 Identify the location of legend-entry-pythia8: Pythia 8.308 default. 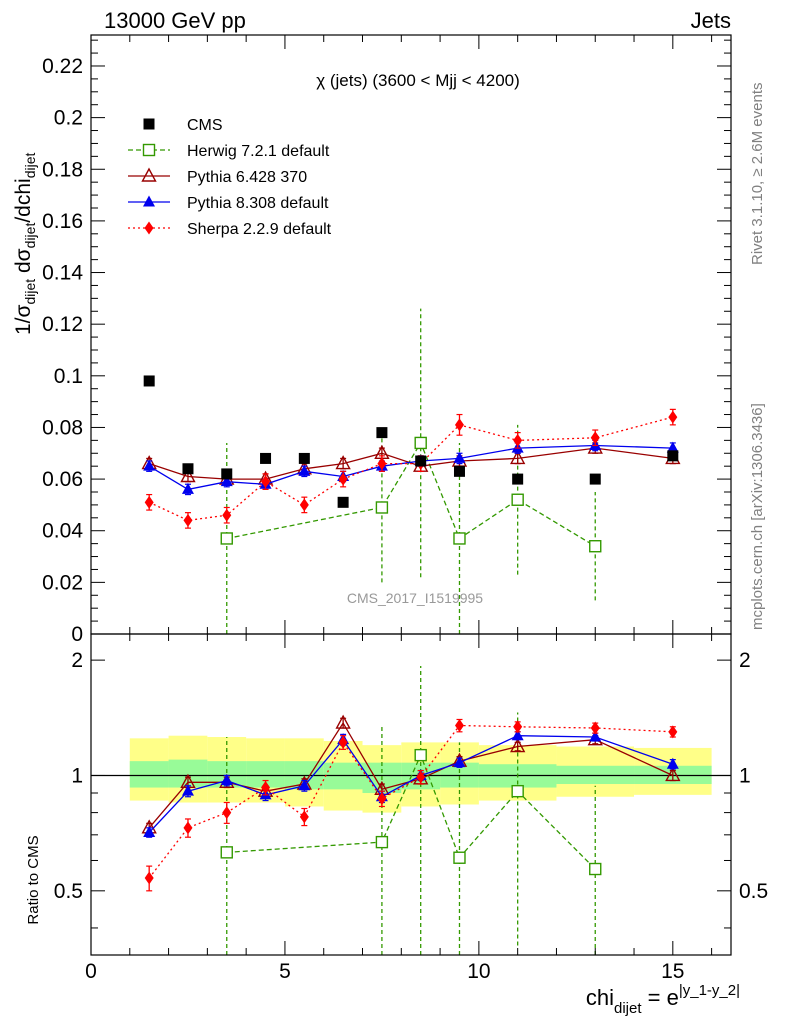
(228, 203).